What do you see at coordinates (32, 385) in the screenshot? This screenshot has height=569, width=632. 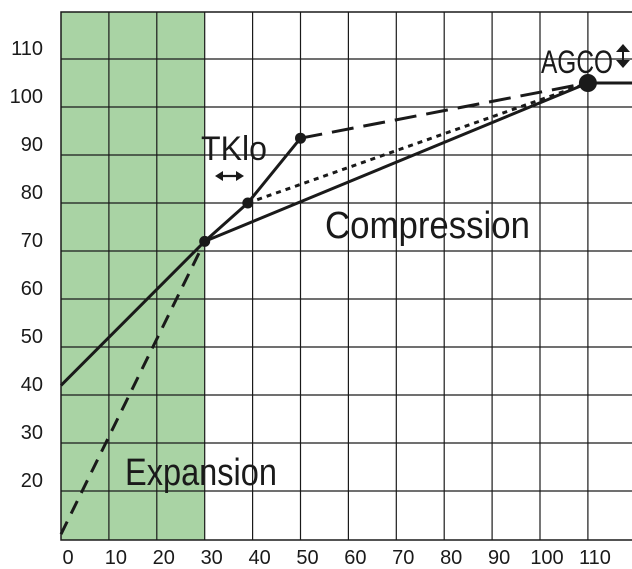 I see `y-tick-label: 40` at bounding box center [32, 385].